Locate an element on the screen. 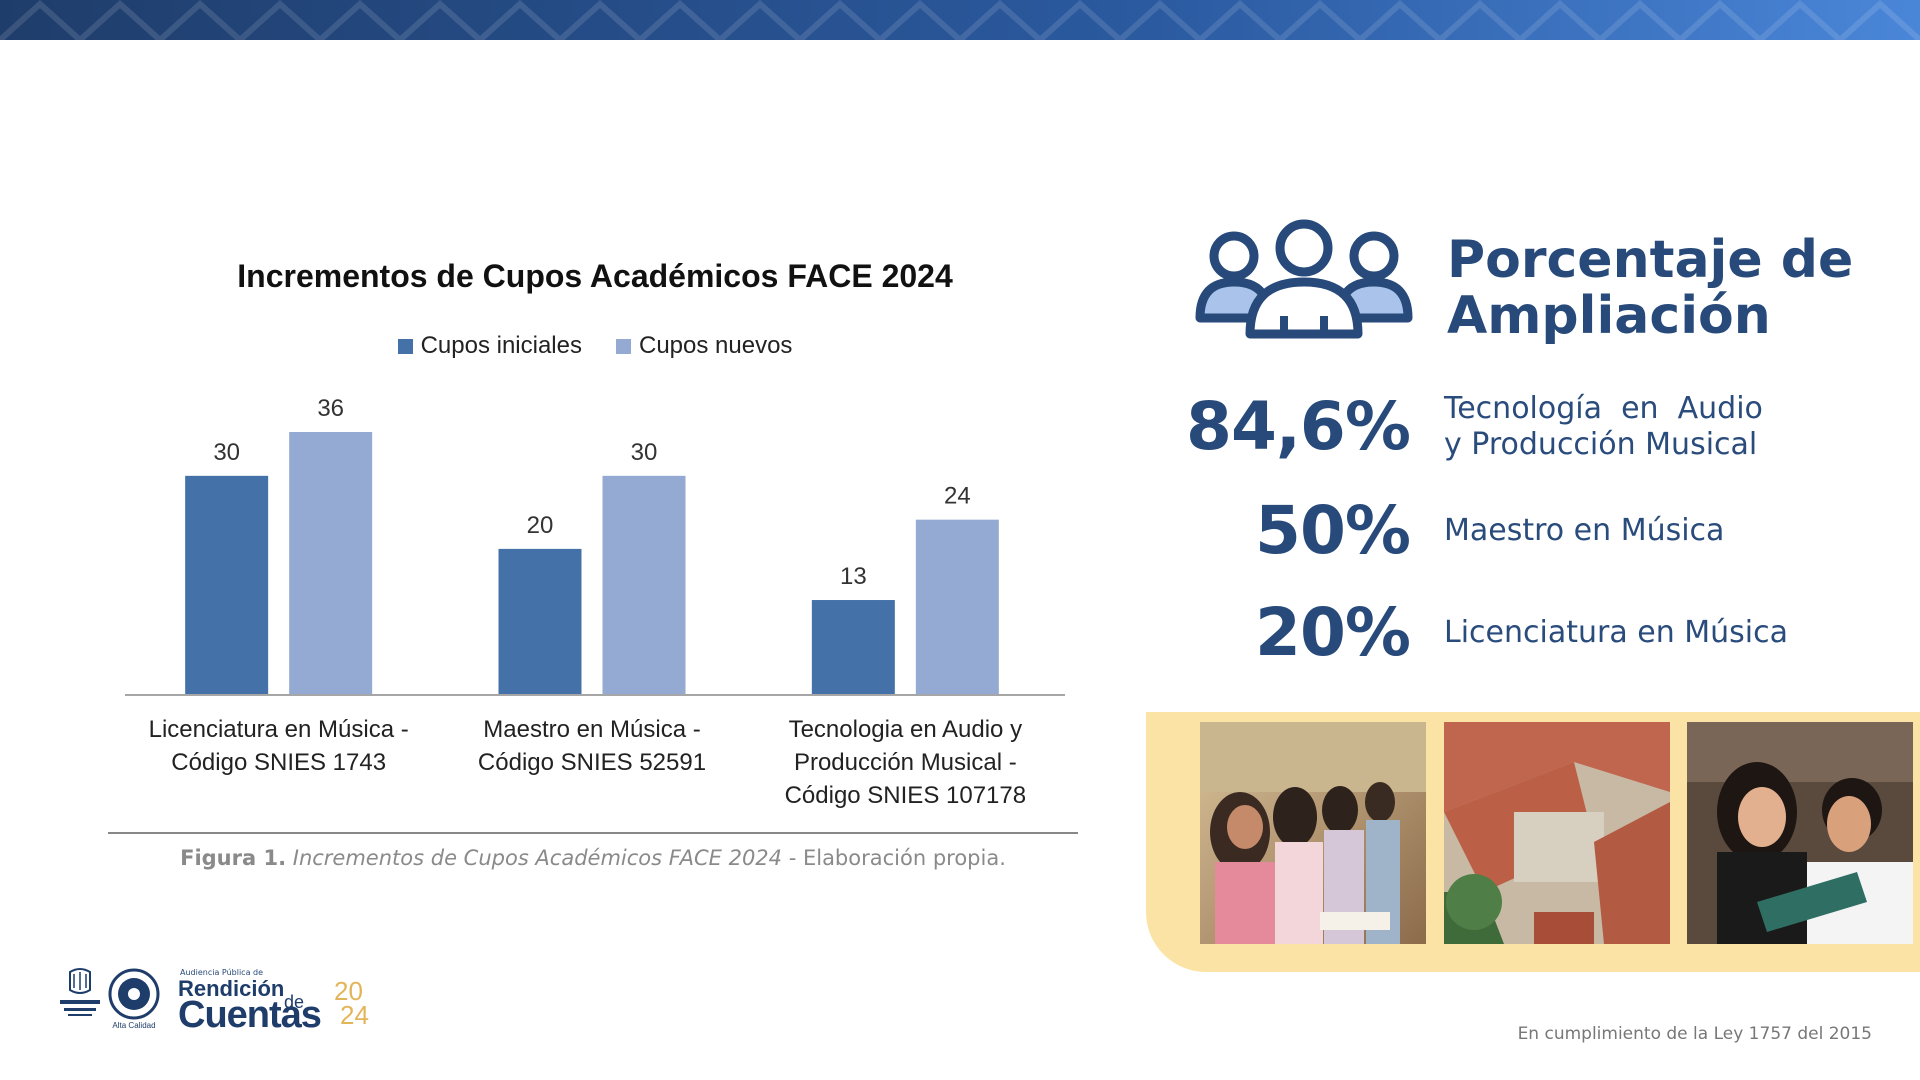 Image resolution: width=1920 pixels, height=1080 pixels. stats-title-line-1: Porcentaje de is located at coordinates (1650, 260).